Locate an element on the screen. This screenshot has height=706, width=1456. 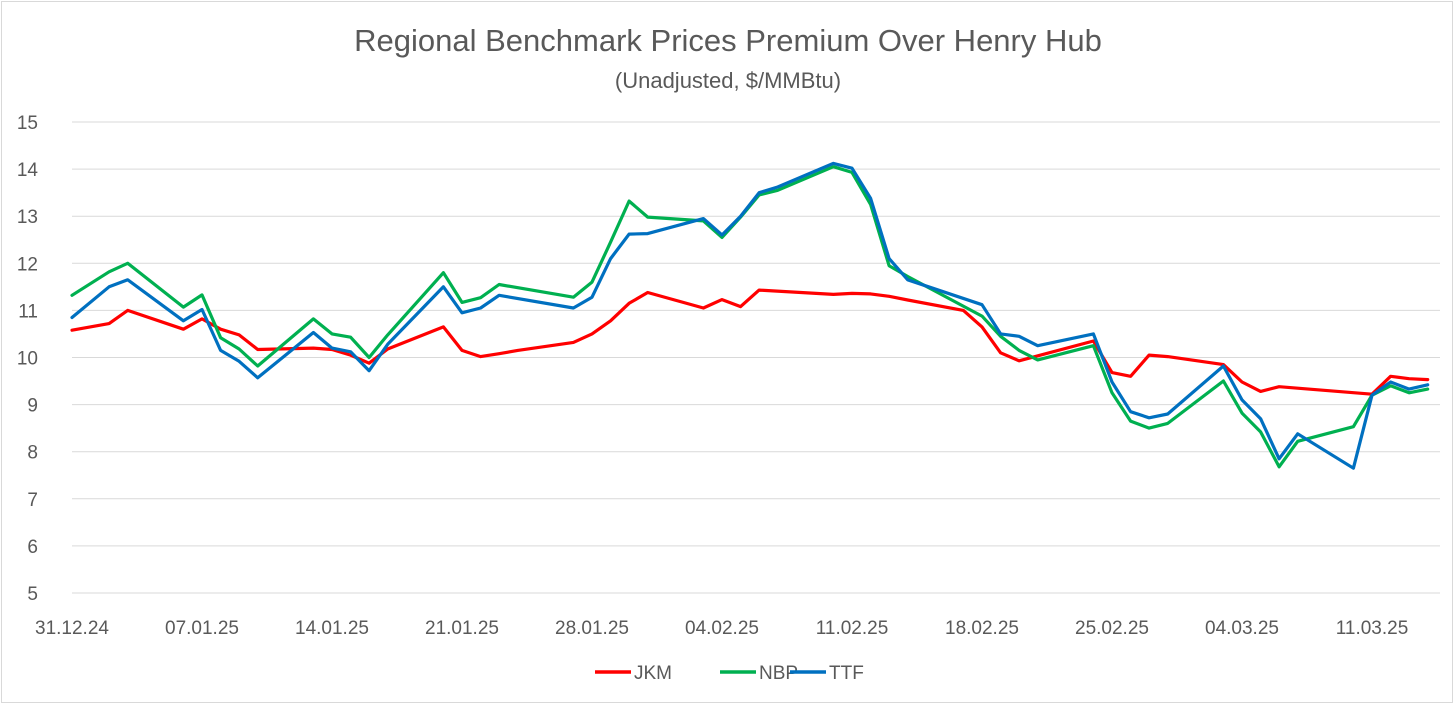
y-tick-label: 13 is located at coordinates (27, 217).